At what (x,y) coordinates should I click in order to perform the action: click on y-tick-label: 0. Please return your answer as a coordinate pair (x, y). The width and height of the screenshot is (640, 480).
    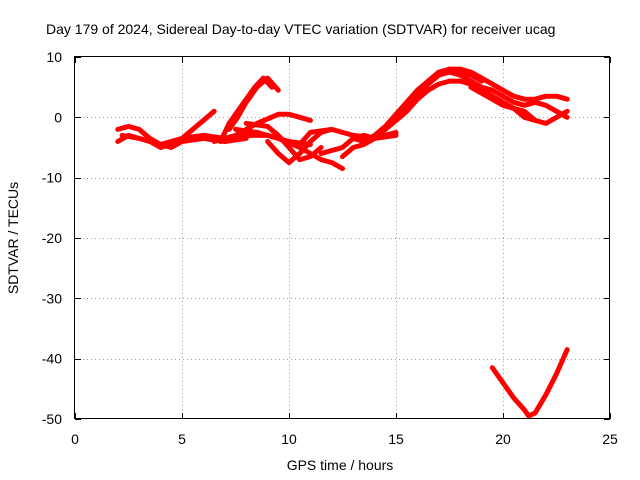
    Looking at the image, I should click on (58, 117).